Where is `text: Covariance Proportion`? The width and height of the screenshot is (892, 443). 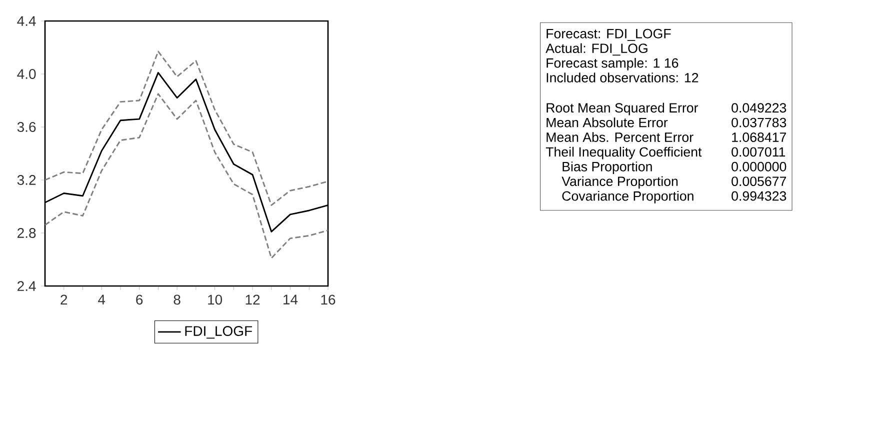
text: Covariance Proportion is located at coordinates (628, 197).